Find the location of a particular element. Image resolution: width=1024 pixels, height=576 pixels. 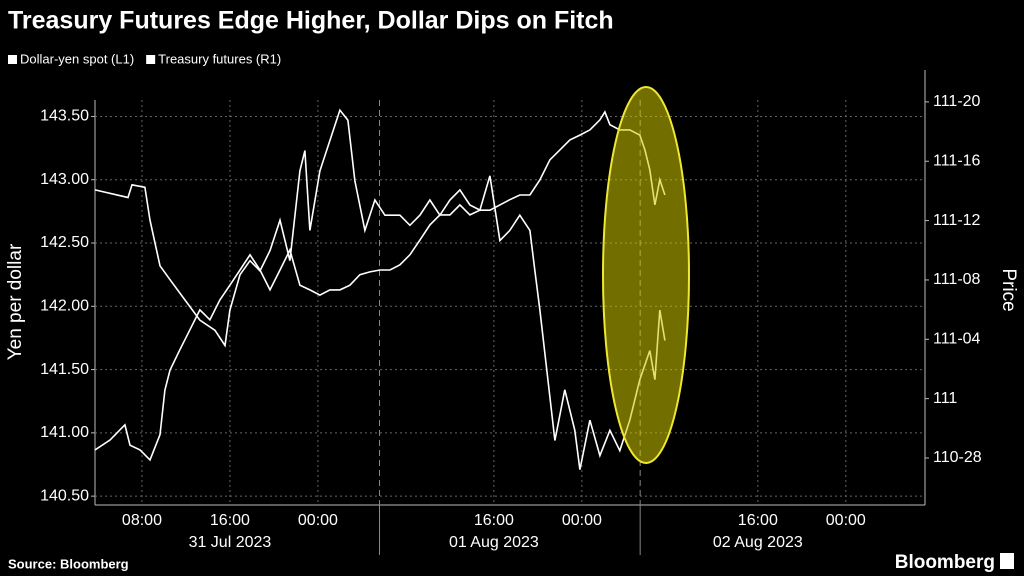

y-tick-label: 143.00 is located at coordinates (64, 179).